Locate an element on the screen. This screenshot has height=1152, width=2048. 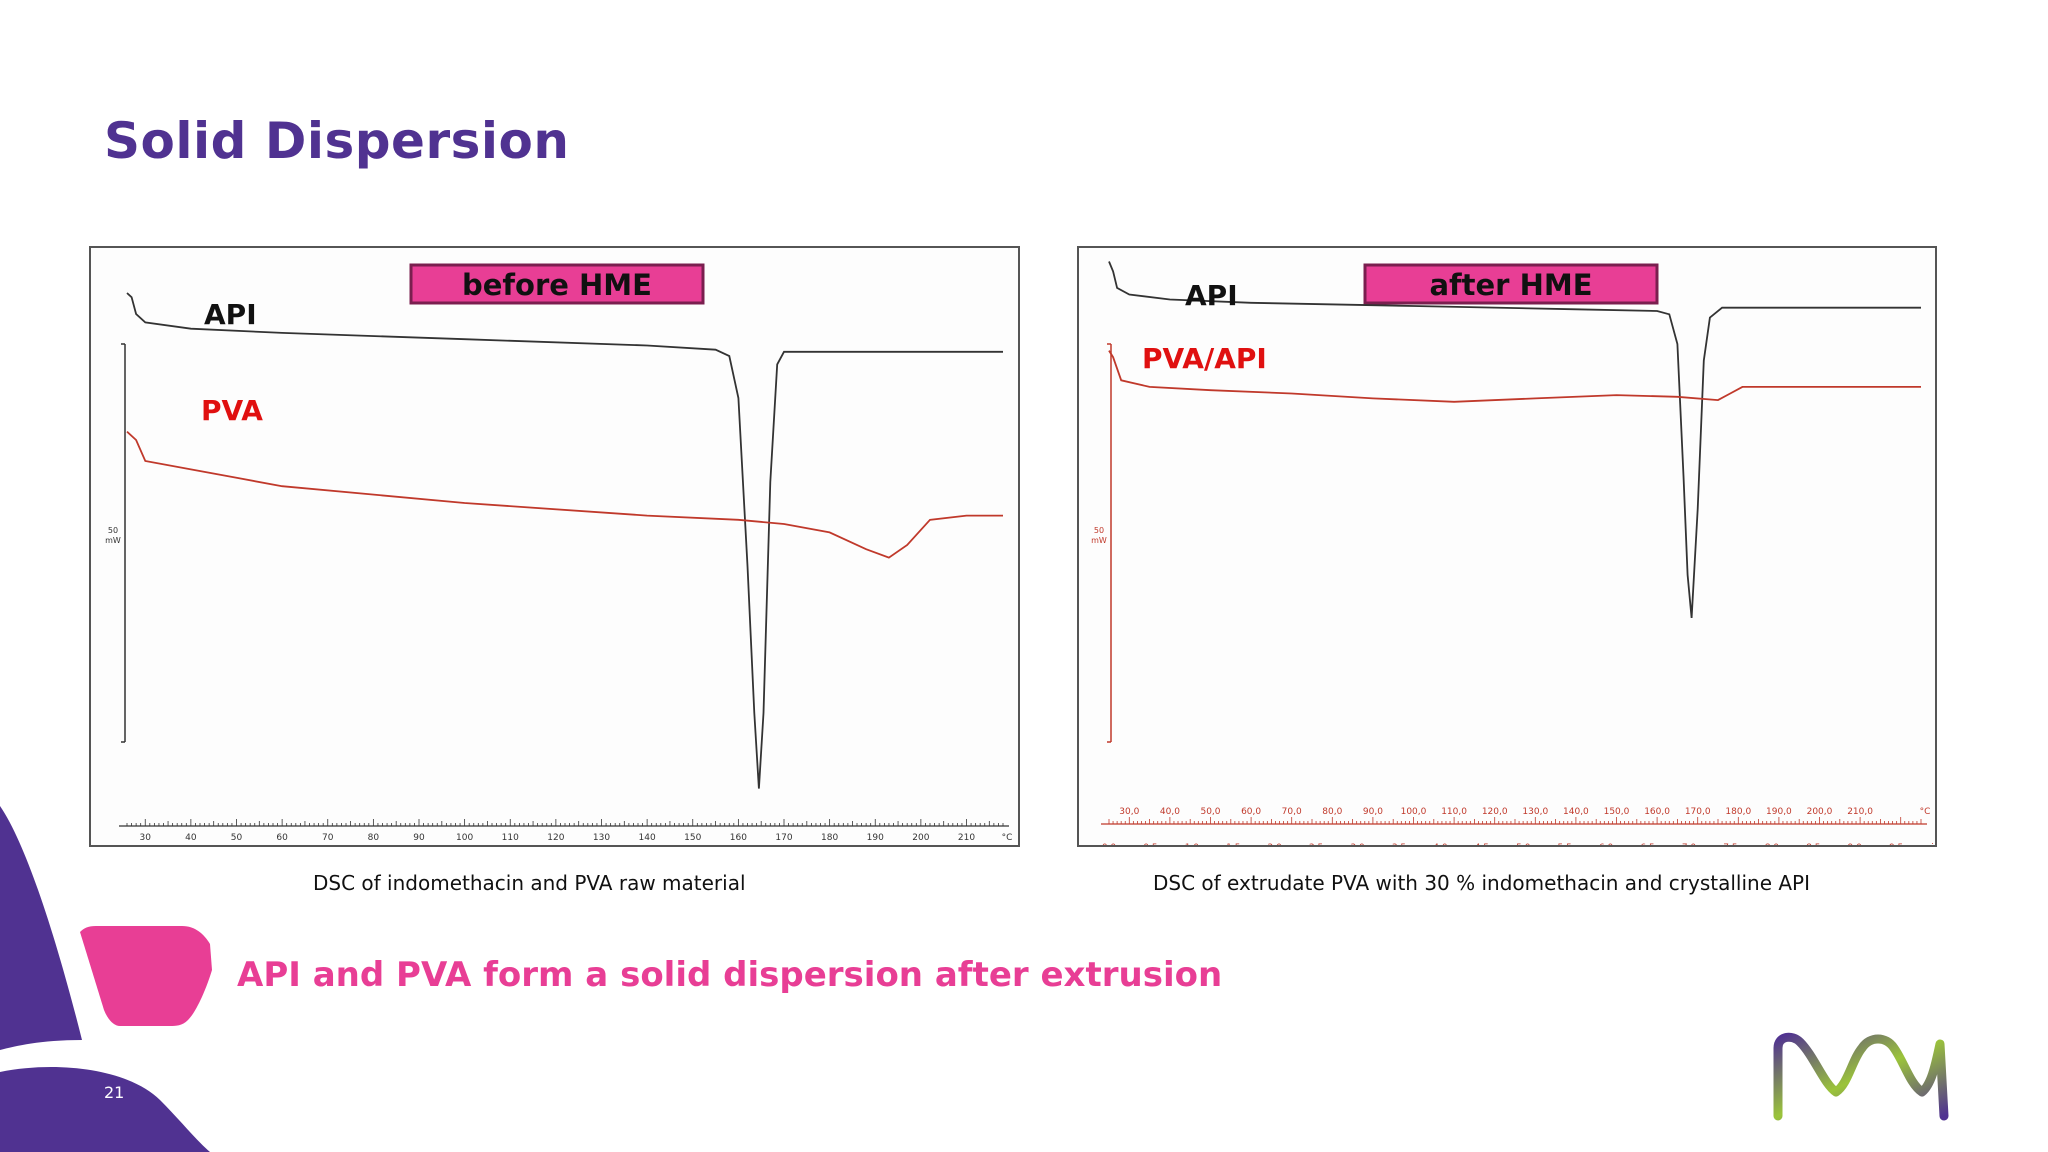
x-tick-label: 40,0 is located at coordinates (1170, 812).